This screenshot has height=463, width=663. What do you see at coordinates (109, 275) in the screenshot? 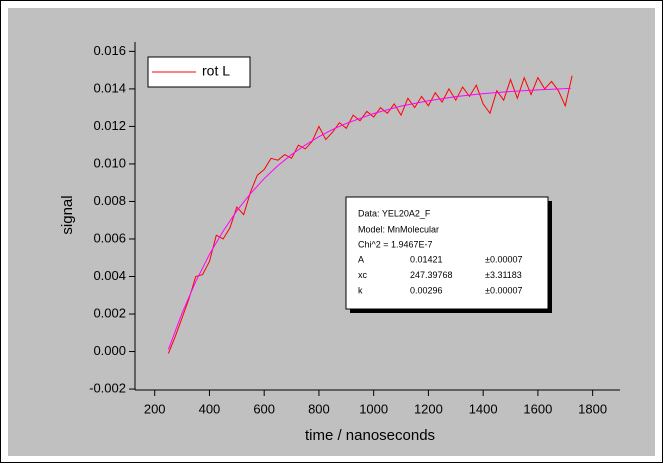
I see `y-tick-label: 0.004` at bounding box center [109, 275].